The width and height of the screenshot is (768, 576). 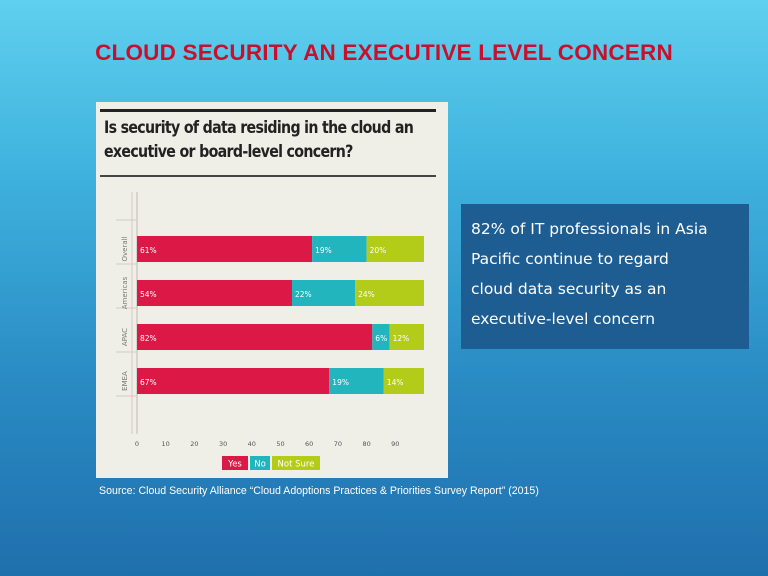 I want to click on x-tick-label: 20, so click(x=194, y=444).